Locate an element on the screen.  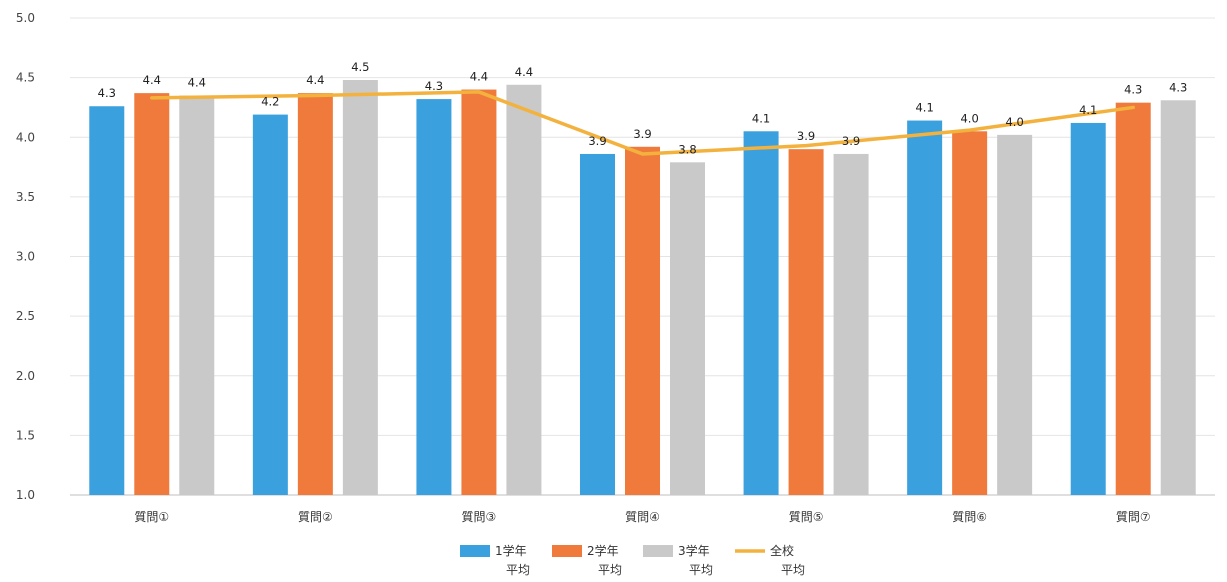
y-tick-label: 4.0 is located at coordinates (25, 137).